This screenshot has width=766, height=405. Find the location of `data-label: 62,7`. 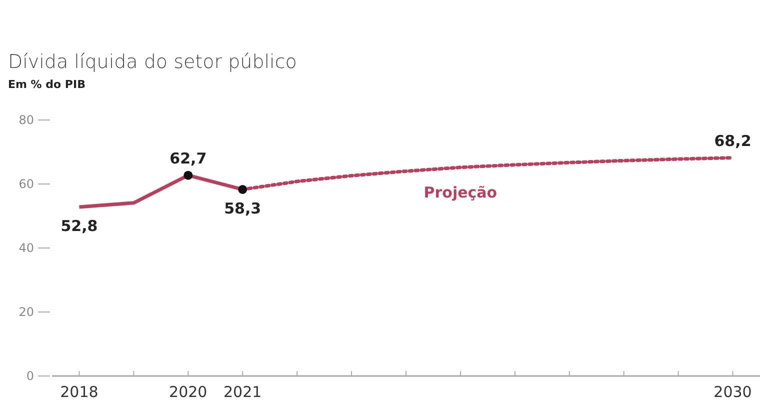

data-label: 62,7 is located at coordinates (188, 158).